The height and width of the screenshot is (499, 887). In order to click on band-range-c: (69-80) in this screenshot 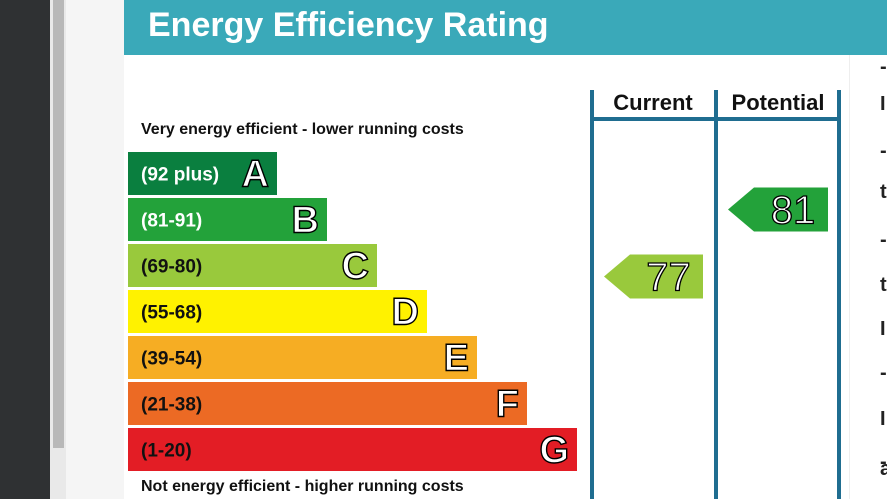, I will do `click(171, 267)`.